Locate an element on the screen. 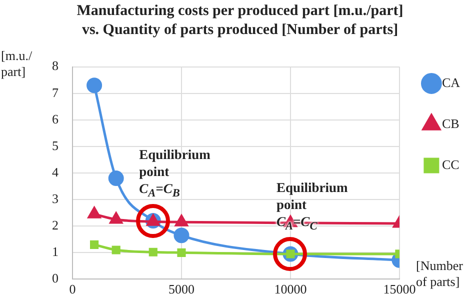 The image size is (474, 301). legend-label: CC is located at coordinates (451, 164).